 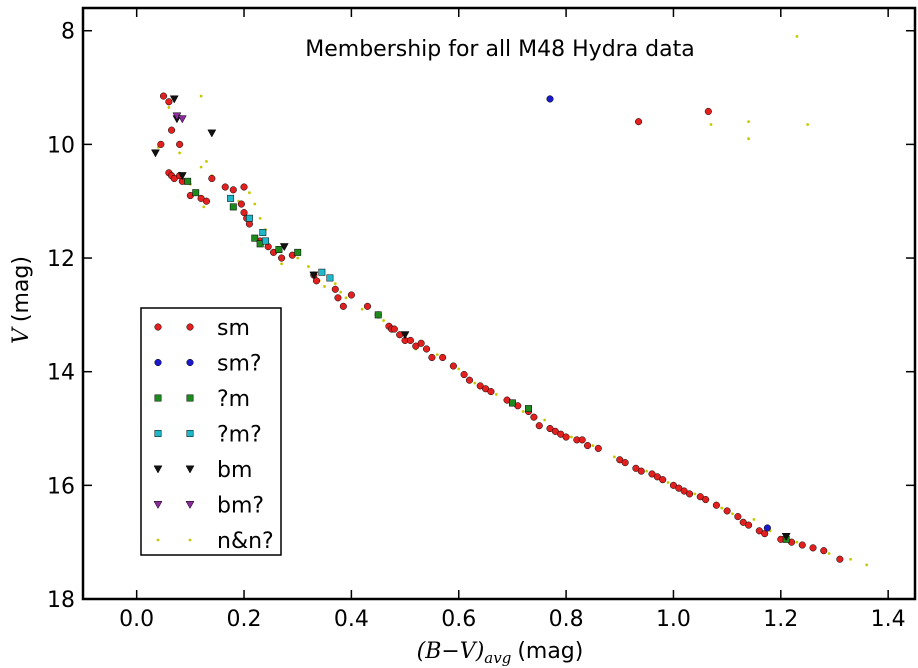 I want to click on y-tick-label: 10, so click(x=61, y=145).